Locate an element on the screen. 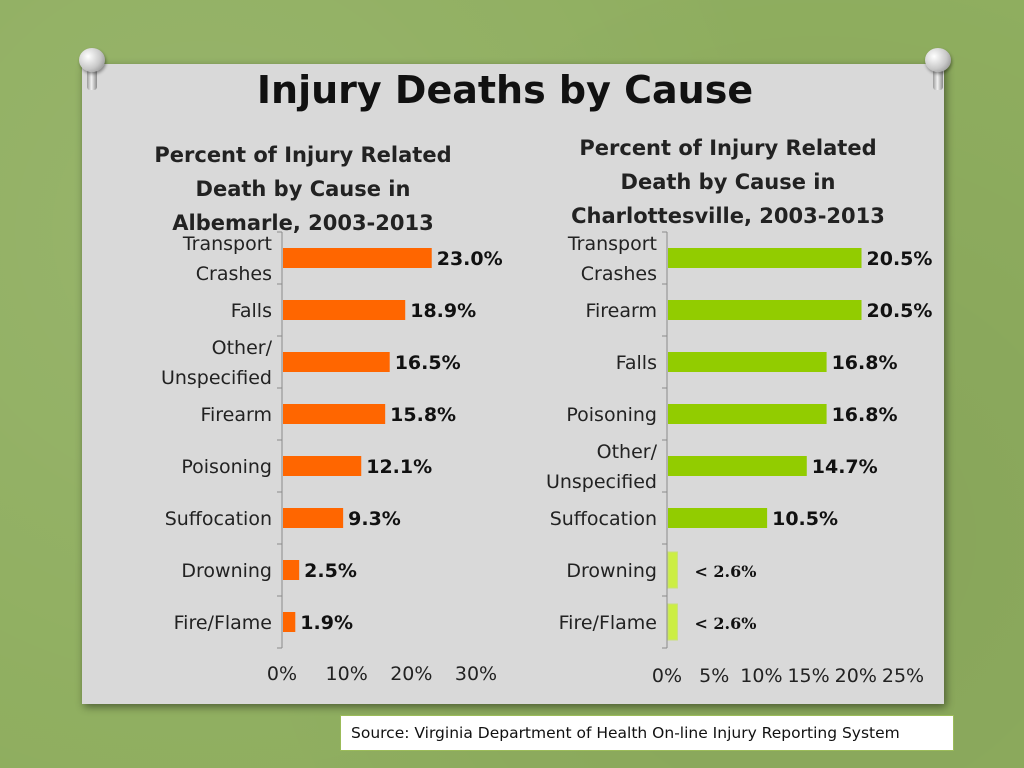 The image size is (1024, 768). data-label: 18.9% is located at coordinates (443, 311).